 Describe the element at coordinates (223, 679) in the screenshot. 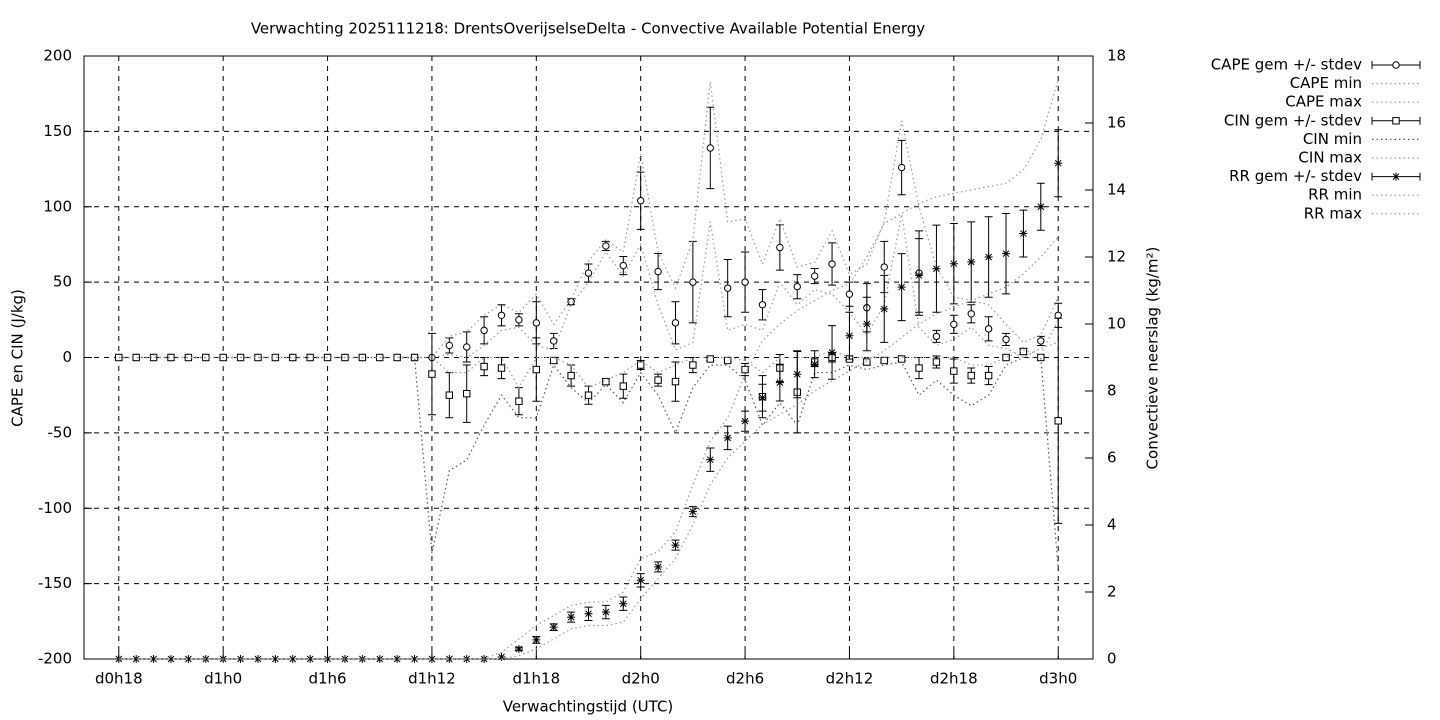

I see `x-tick-label: d1h0` at that location.